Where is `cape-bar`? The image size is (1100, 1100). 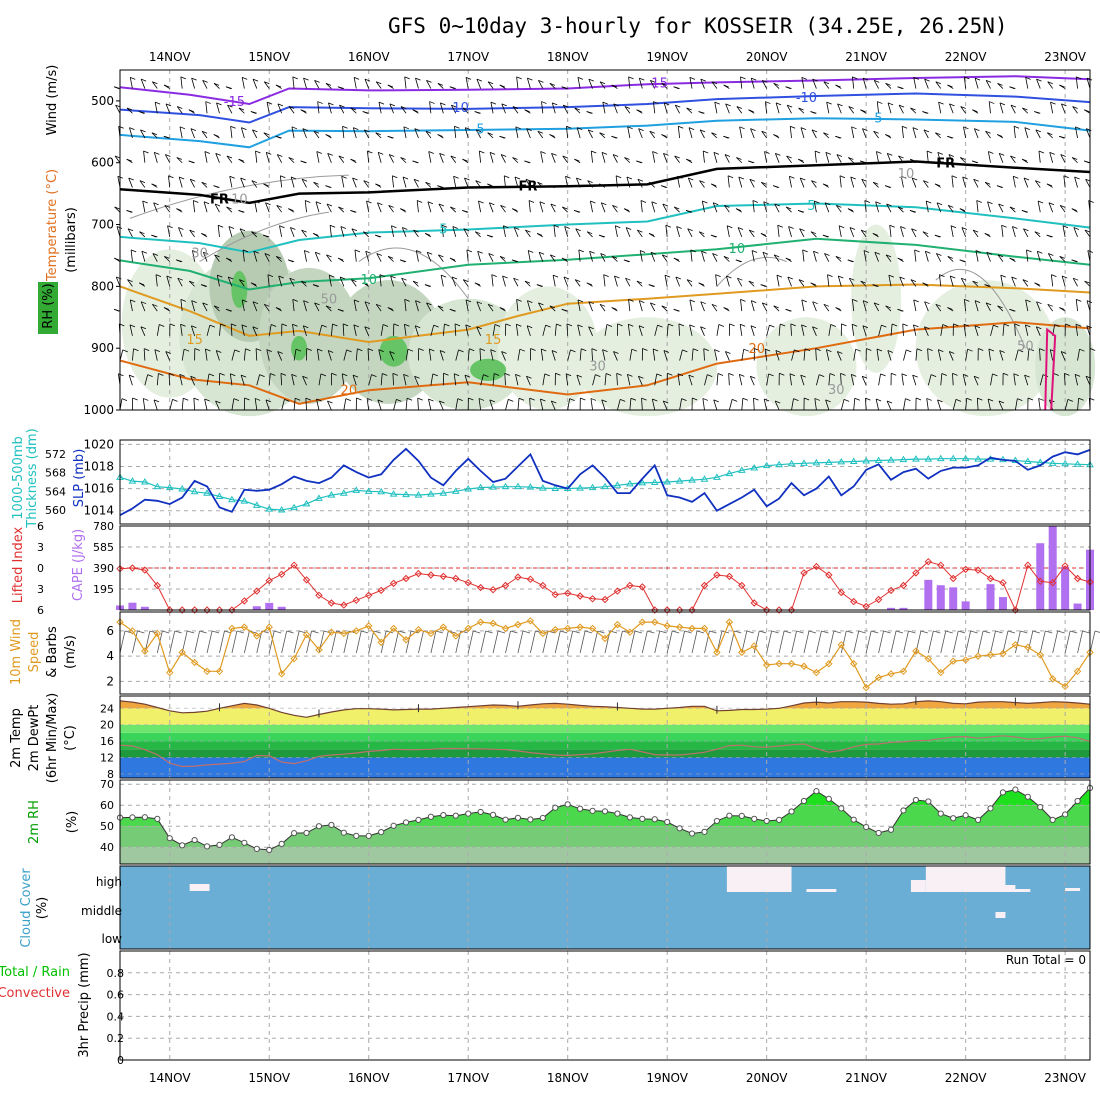 cape-bar is located at coordinates (953, 598).